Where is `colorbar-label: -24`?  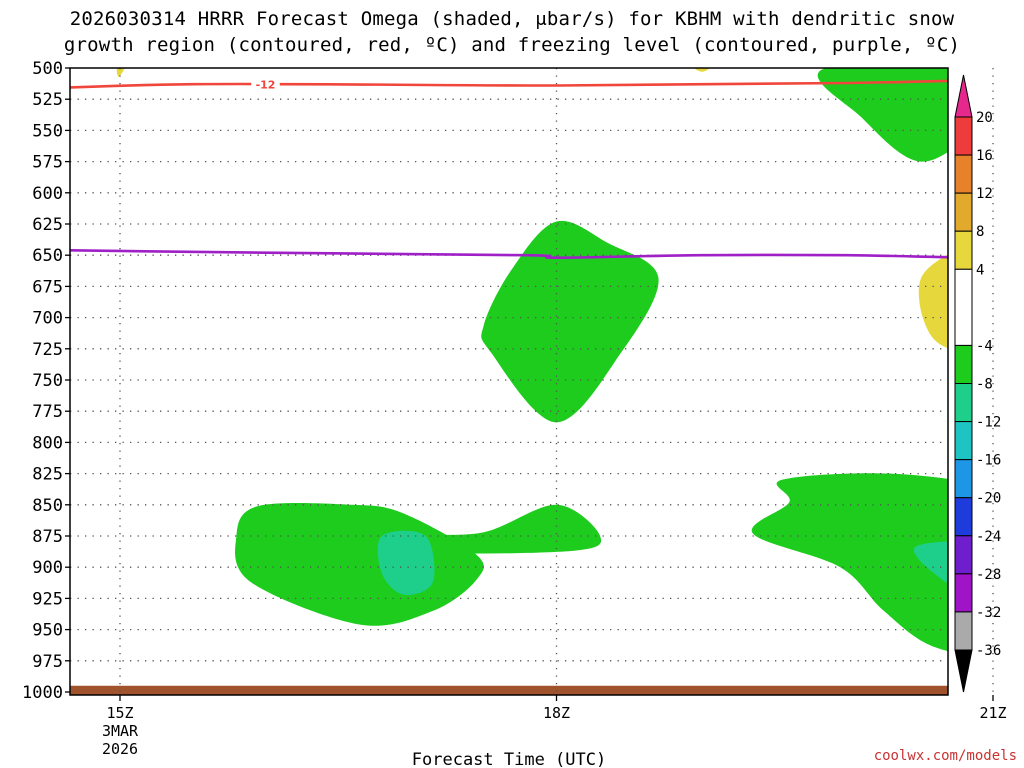
colorbar-label: -24 is located at coordinates (988, 537).